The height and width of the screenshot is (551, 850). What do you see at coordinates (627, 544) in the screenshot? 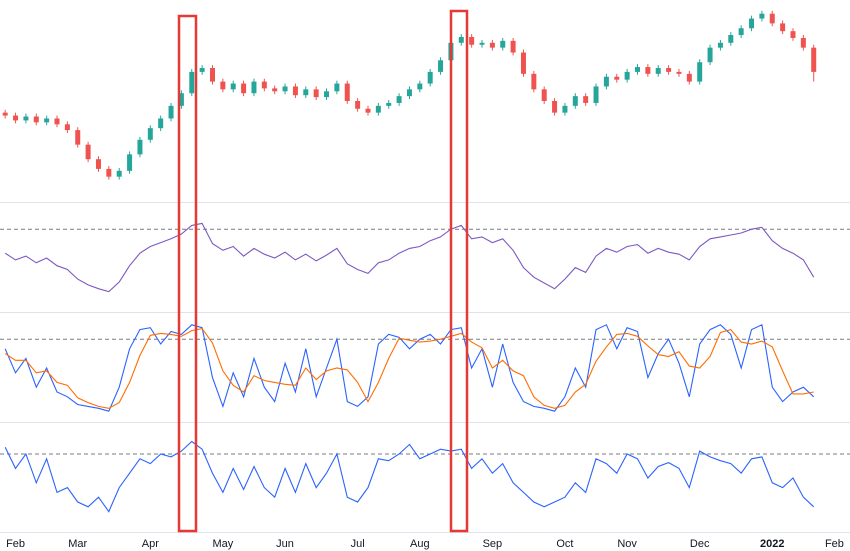
I see `x-tick-label: Nov` at bounding box center [627, 544].